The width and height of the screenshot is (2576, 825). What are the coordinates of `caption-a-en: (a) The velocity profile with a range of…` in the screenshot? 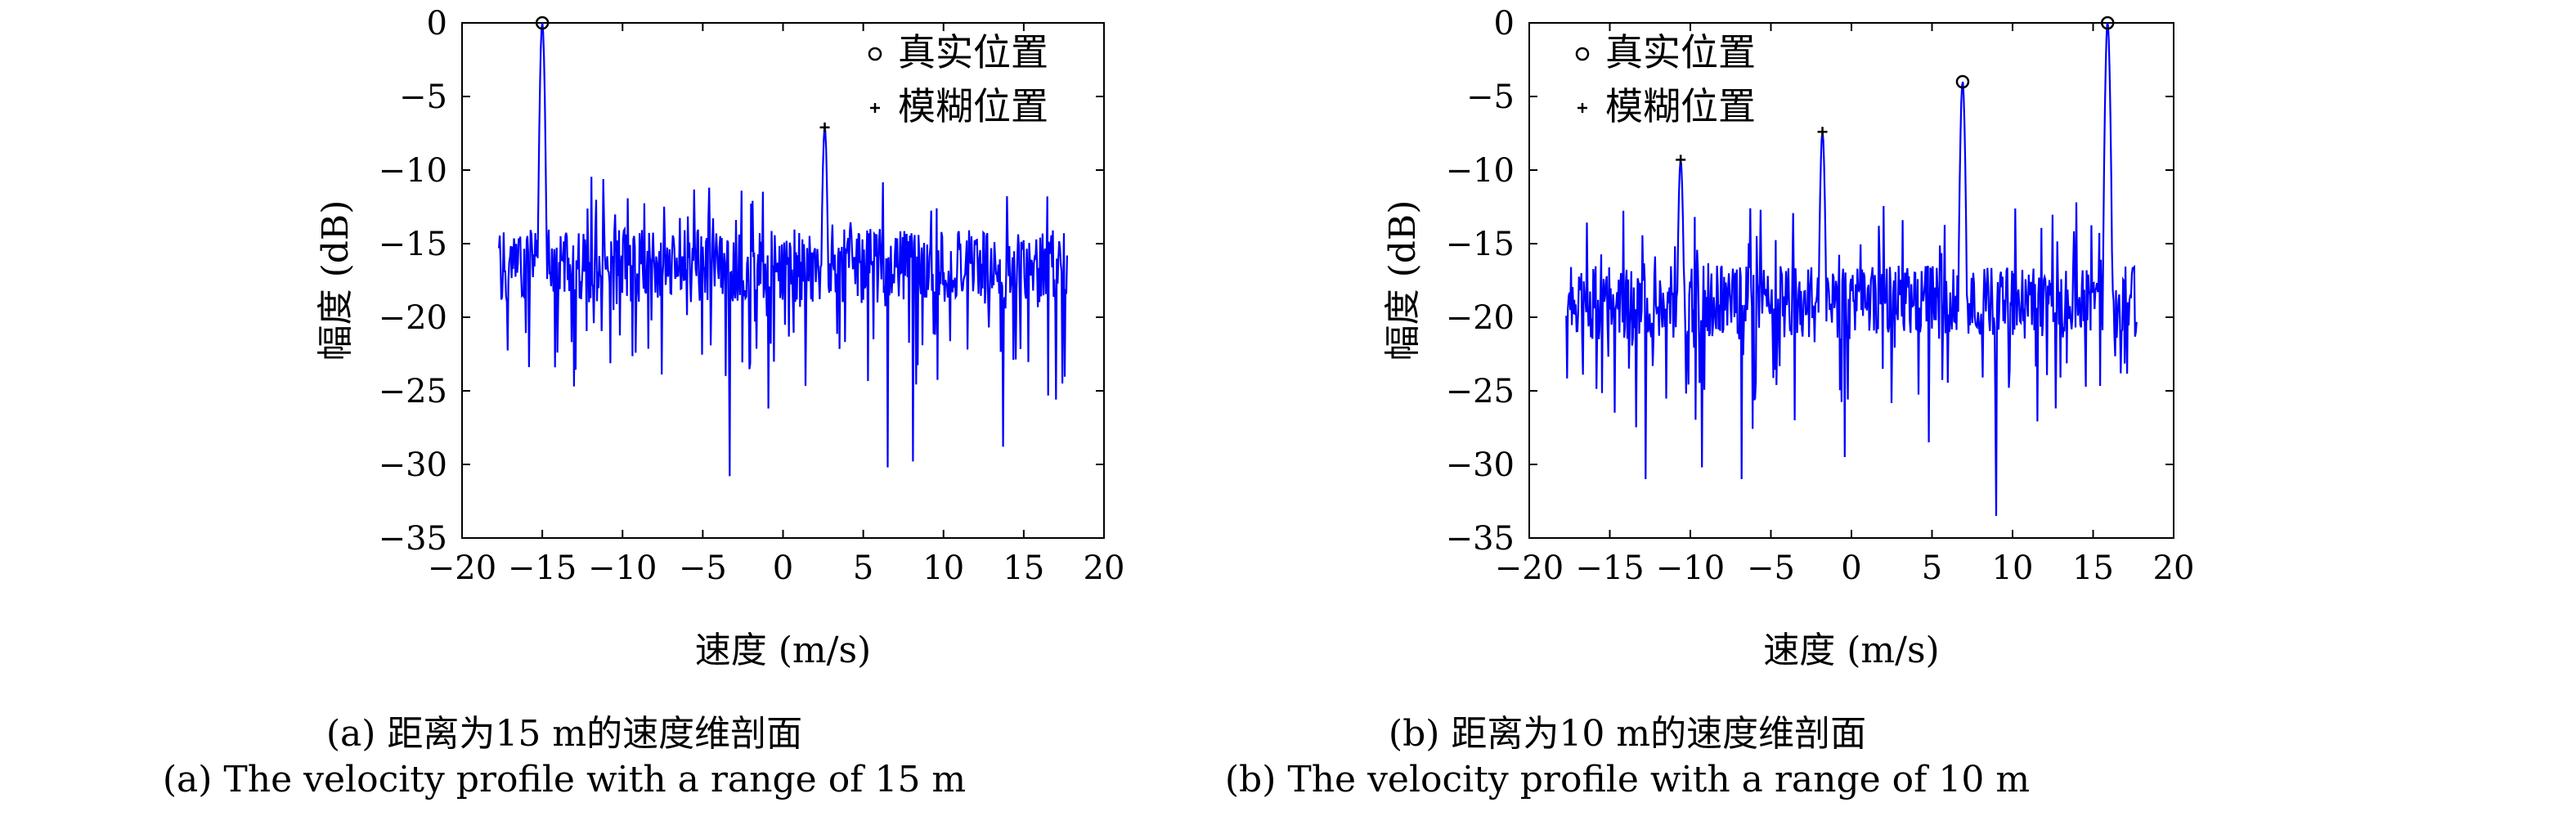 It's located at (564, 780).